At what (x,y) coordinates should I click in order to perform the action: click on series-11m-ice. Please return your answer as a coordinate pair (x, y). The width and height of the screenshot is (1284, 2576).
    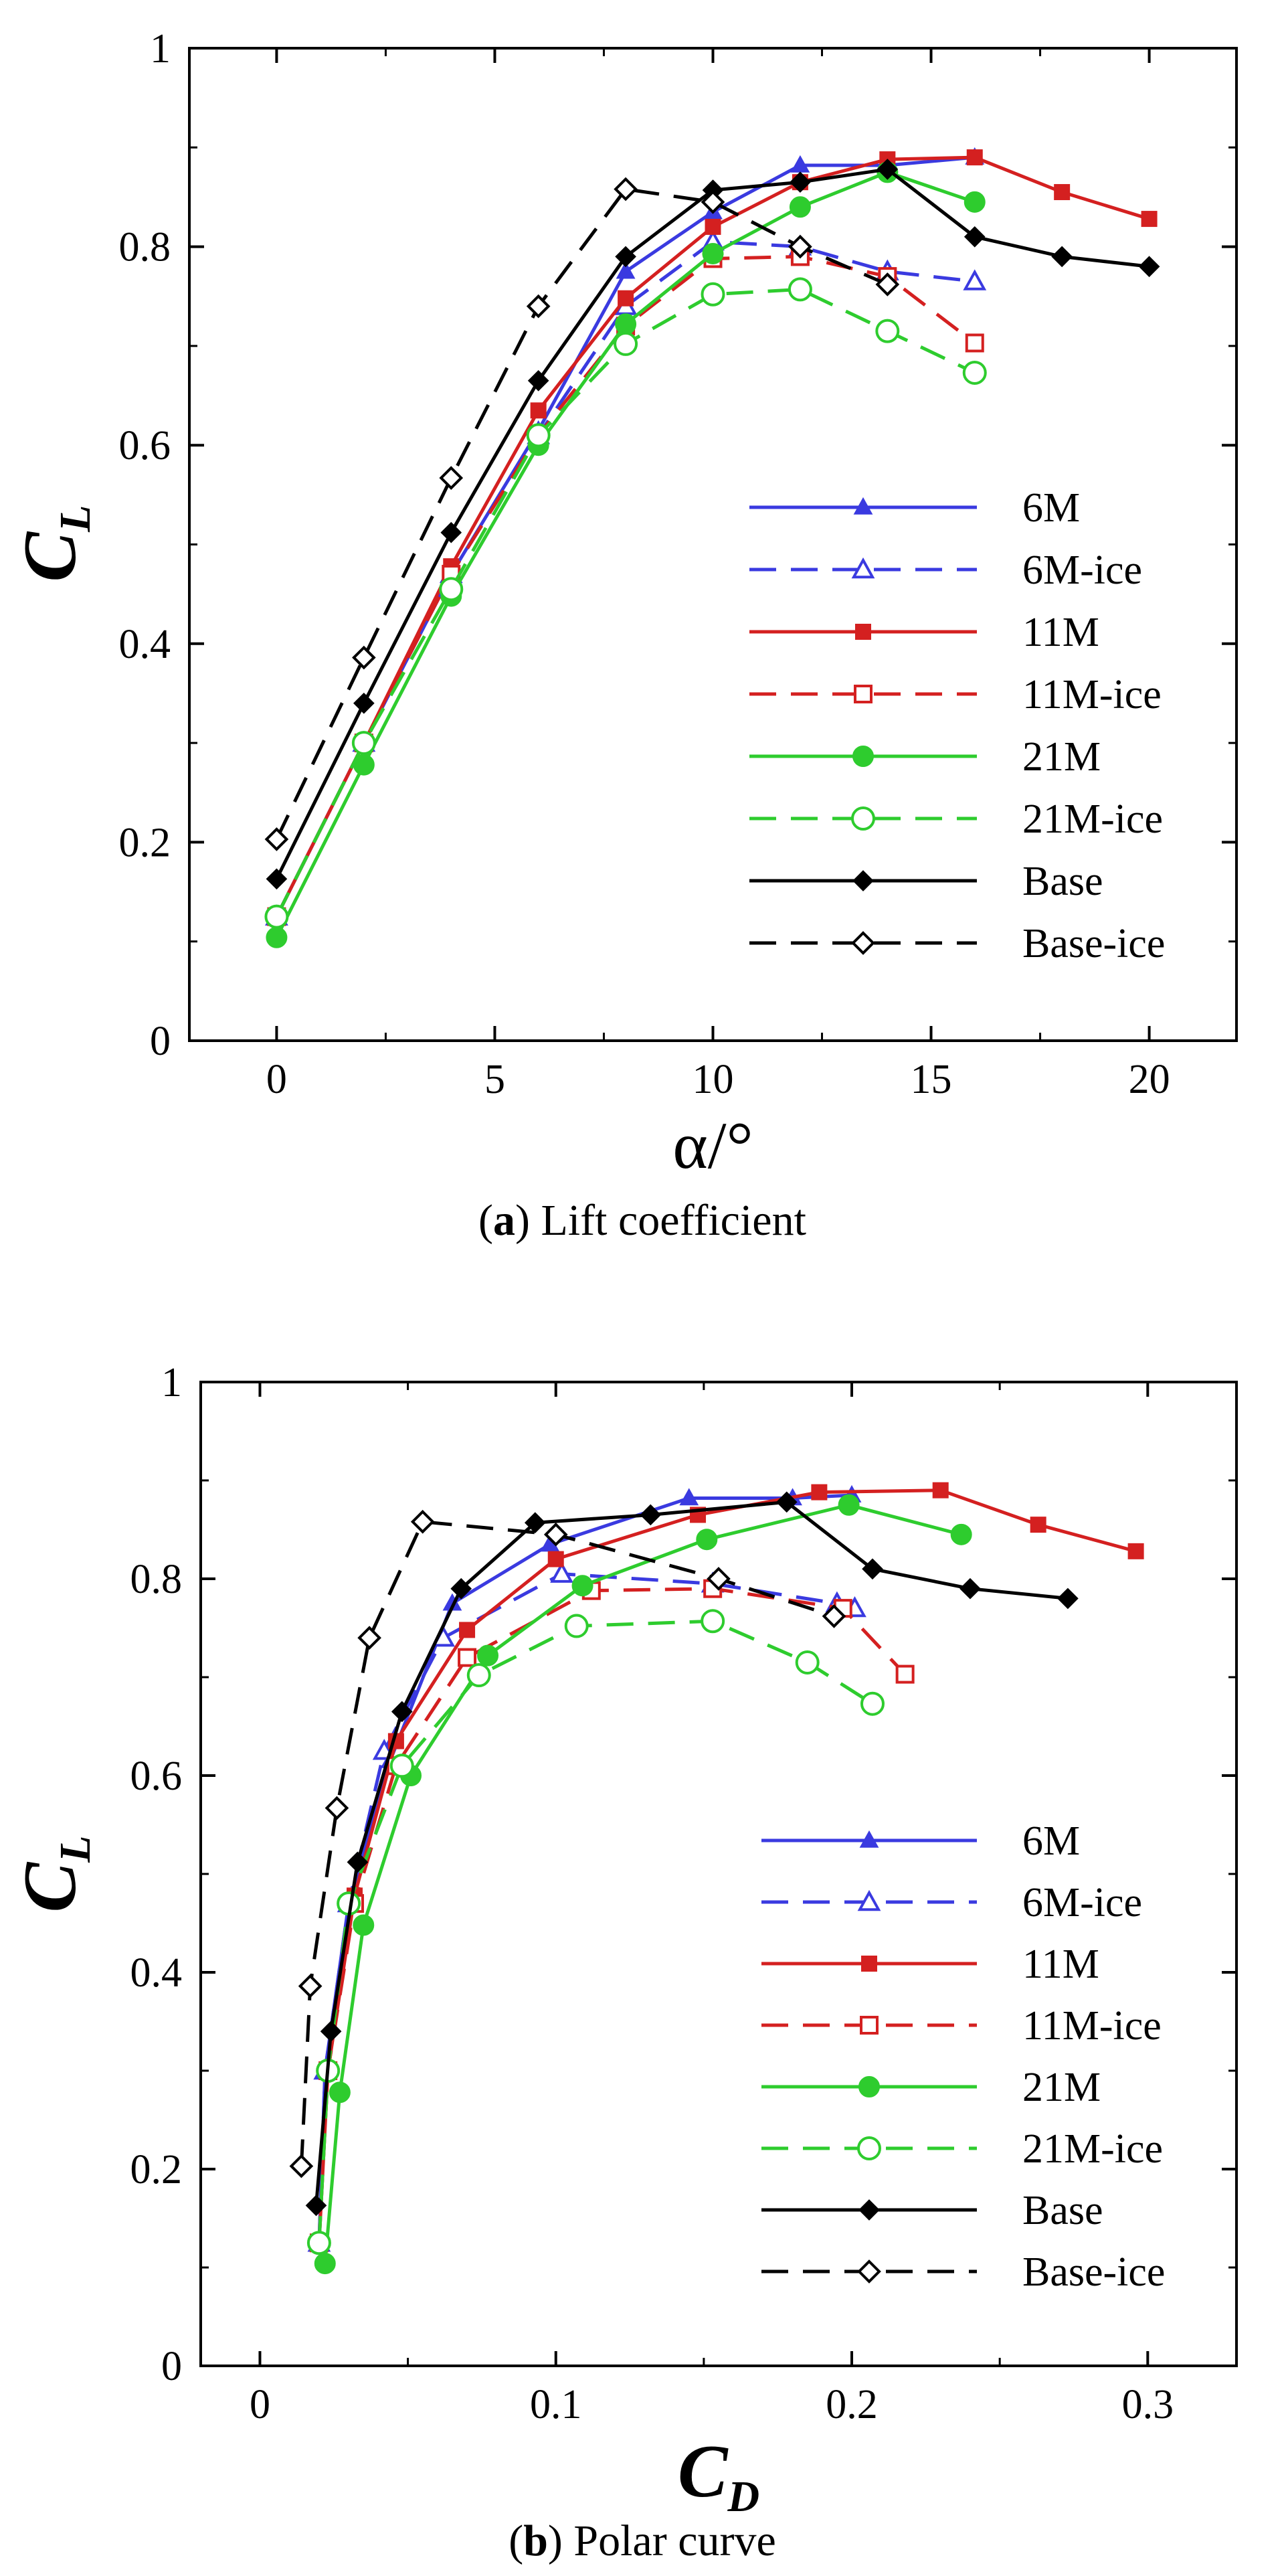
    Looking at the image, I should click on (612, 1916).